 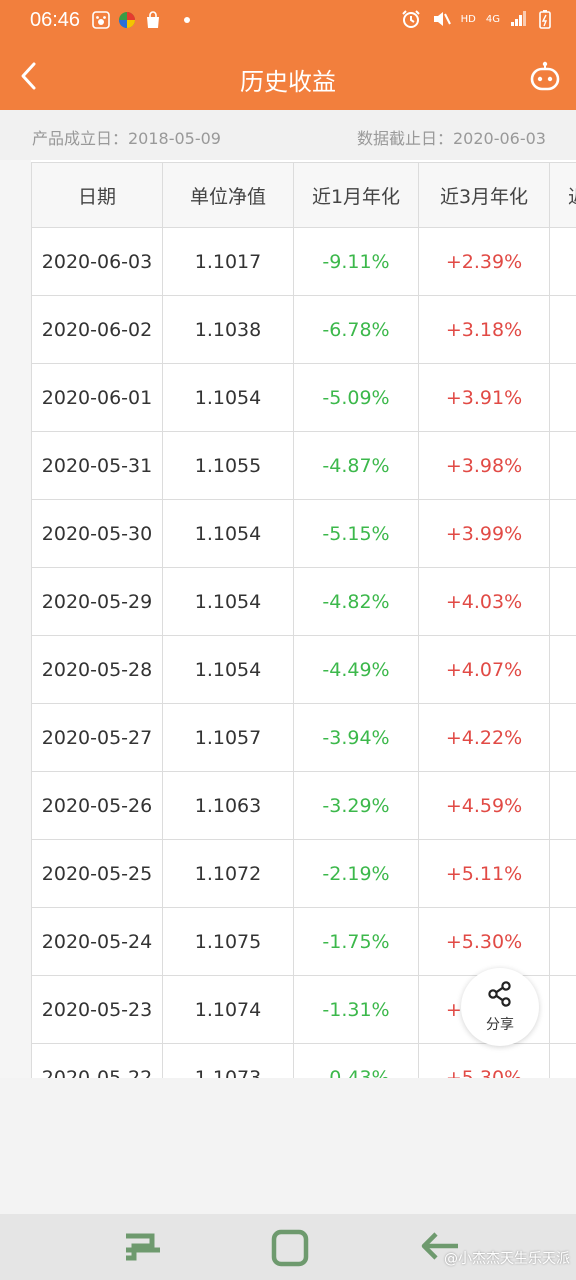 What do you see at coordinates (468, 19) in the screenshot?
I see `hd-label: HD` at bounding box center [468, 19].